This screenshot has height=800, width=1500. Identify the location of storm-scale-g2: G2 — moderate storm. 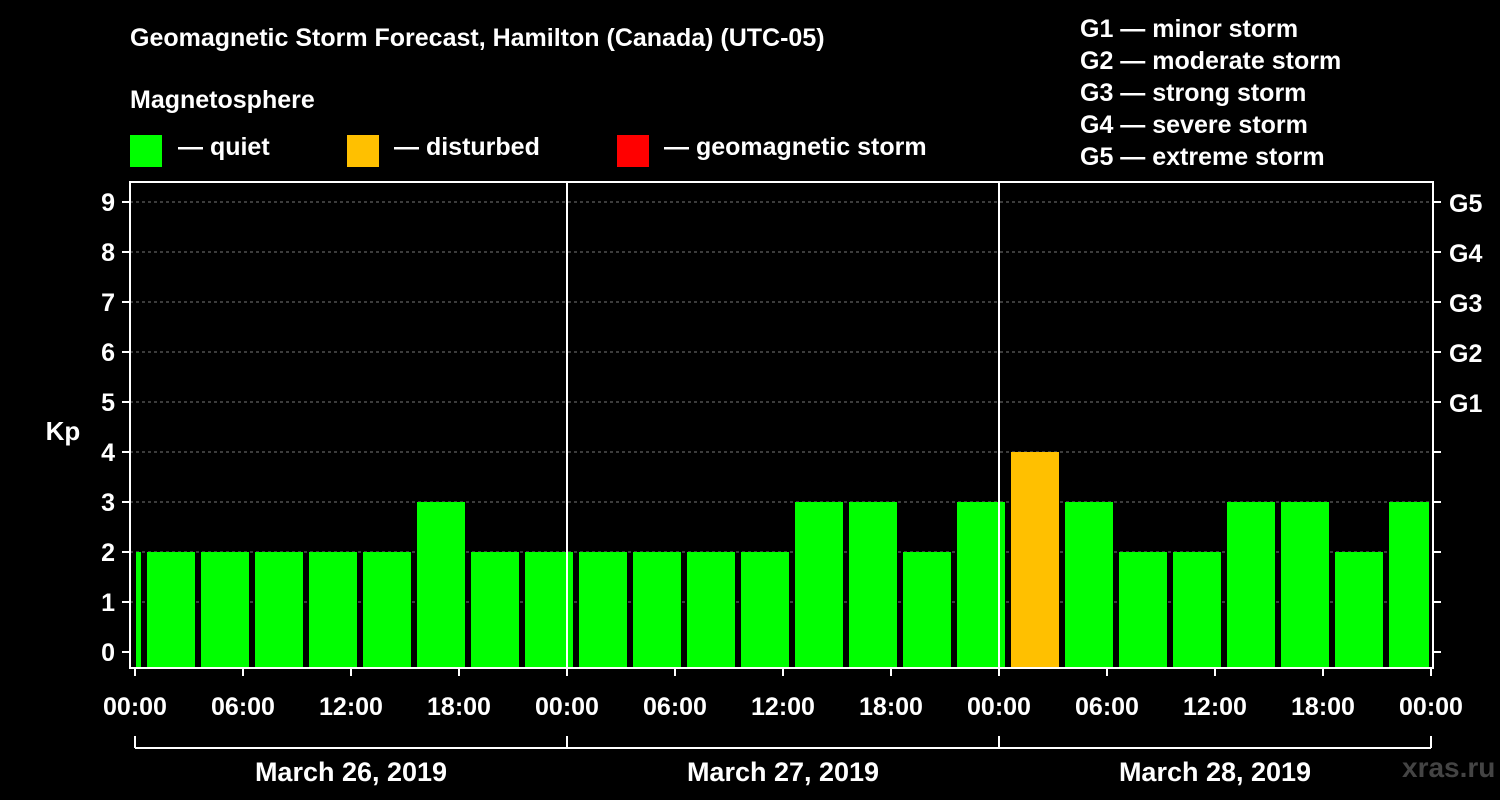
(1211, 61).